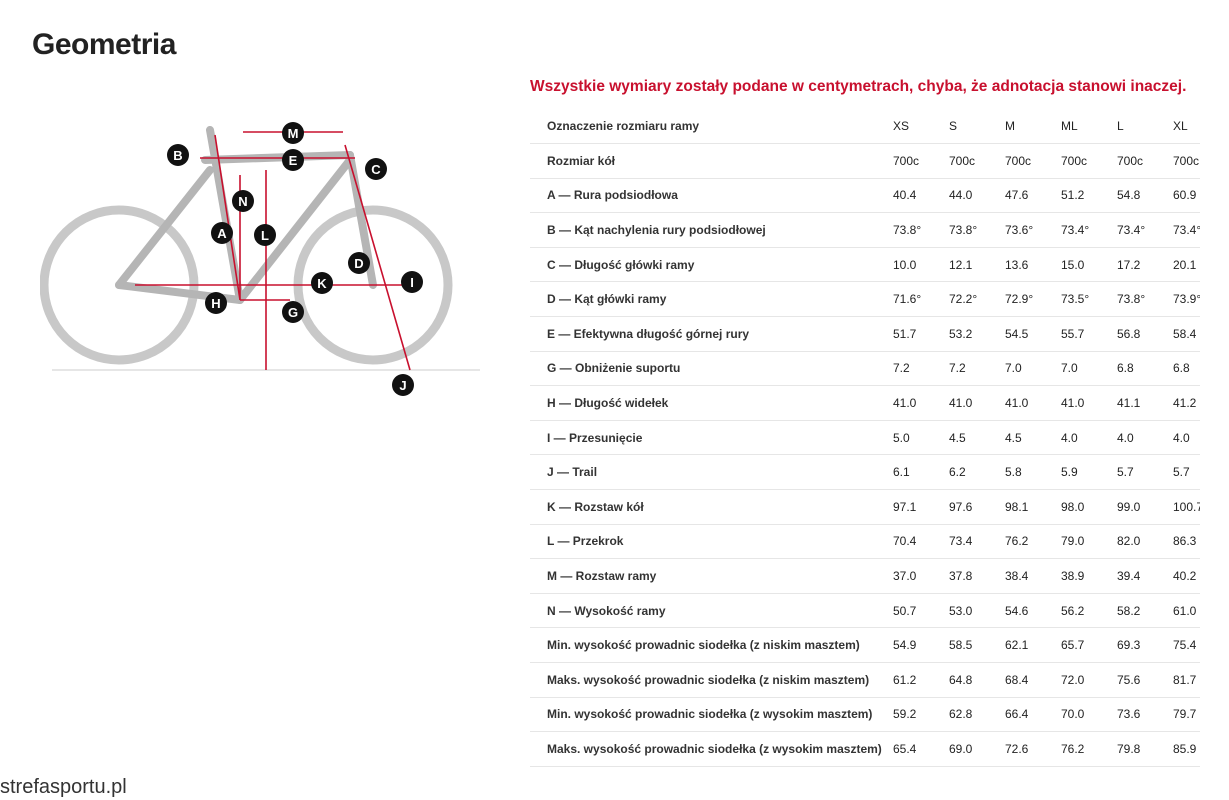  What do you see at coordinates (1089, 265) in the screenshot?
I see `cell: 15.0` at bounding box center [1089, 265].